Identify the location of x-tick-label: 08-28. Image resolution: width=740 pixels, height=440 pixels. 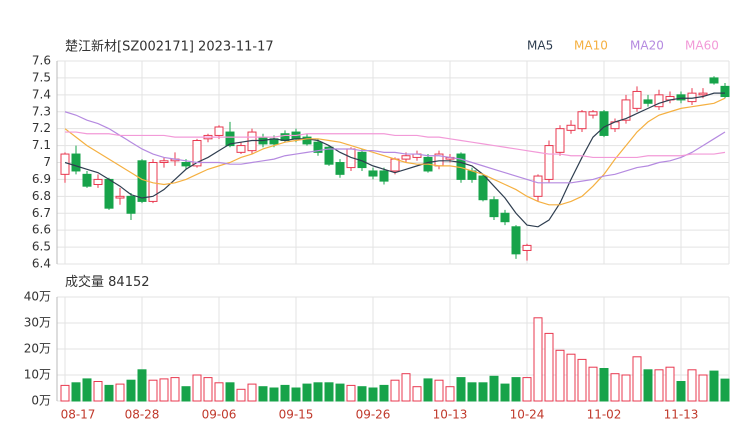
(142, 415).